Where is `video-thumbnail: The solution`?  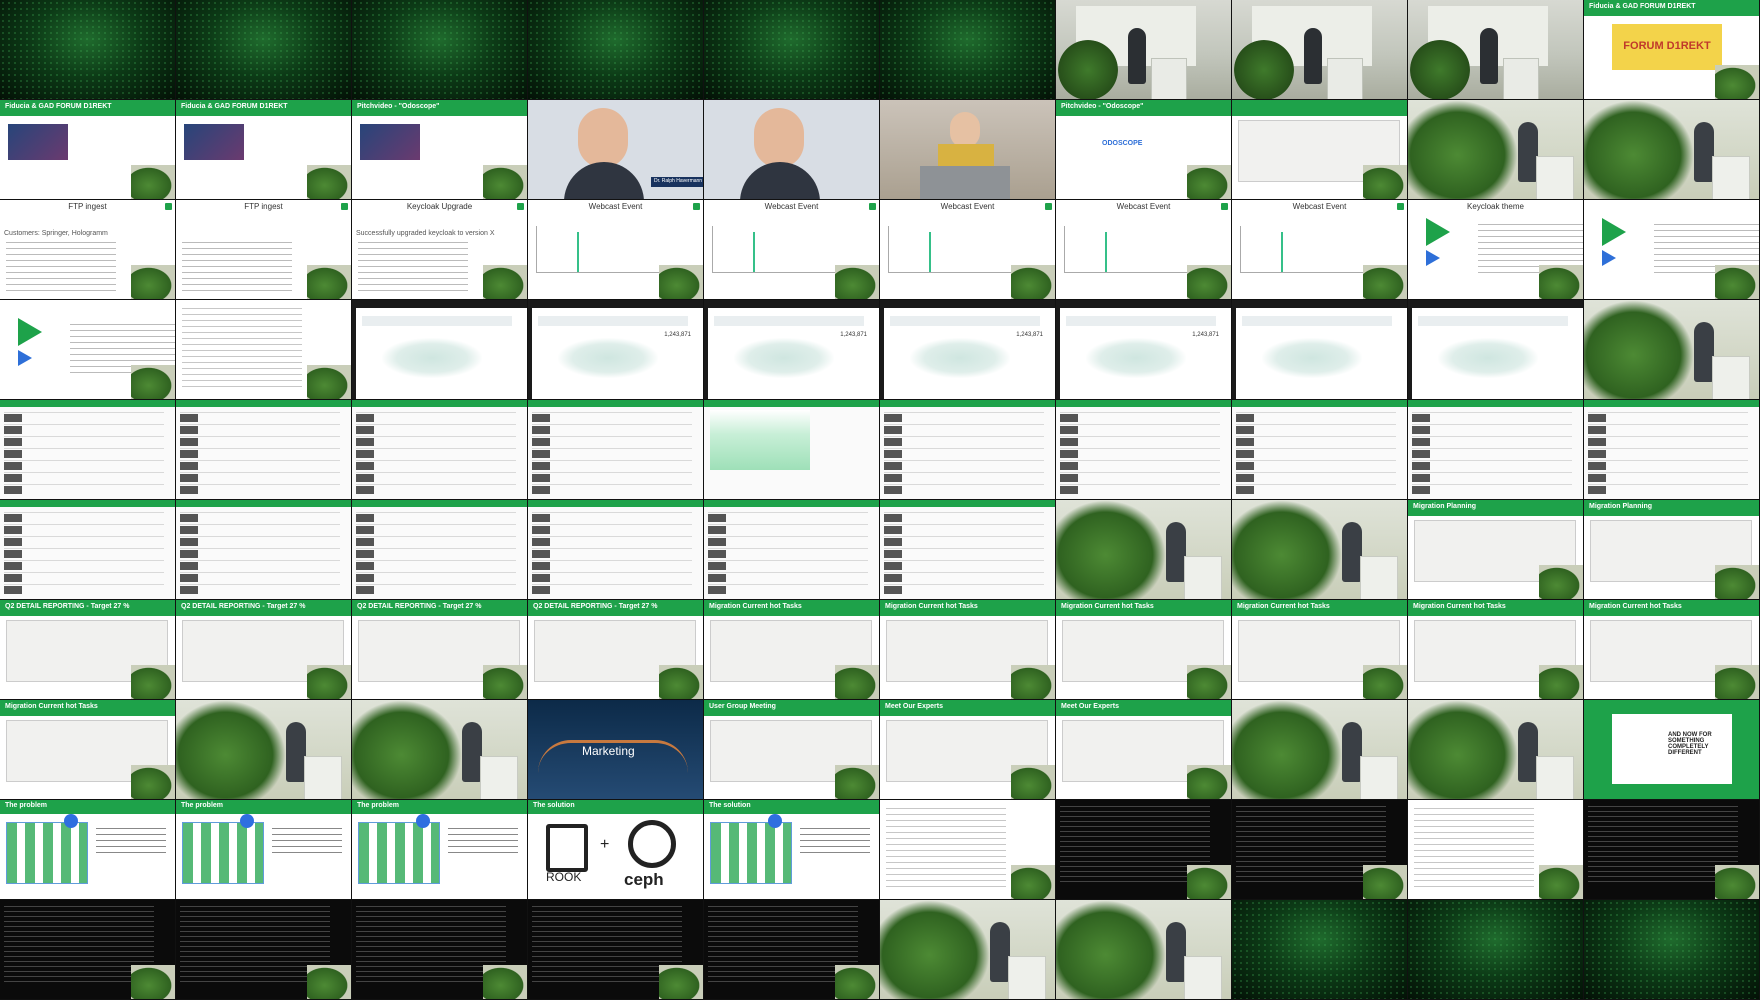 video-thumbnail: The solution is located at coordinates (792, 850).